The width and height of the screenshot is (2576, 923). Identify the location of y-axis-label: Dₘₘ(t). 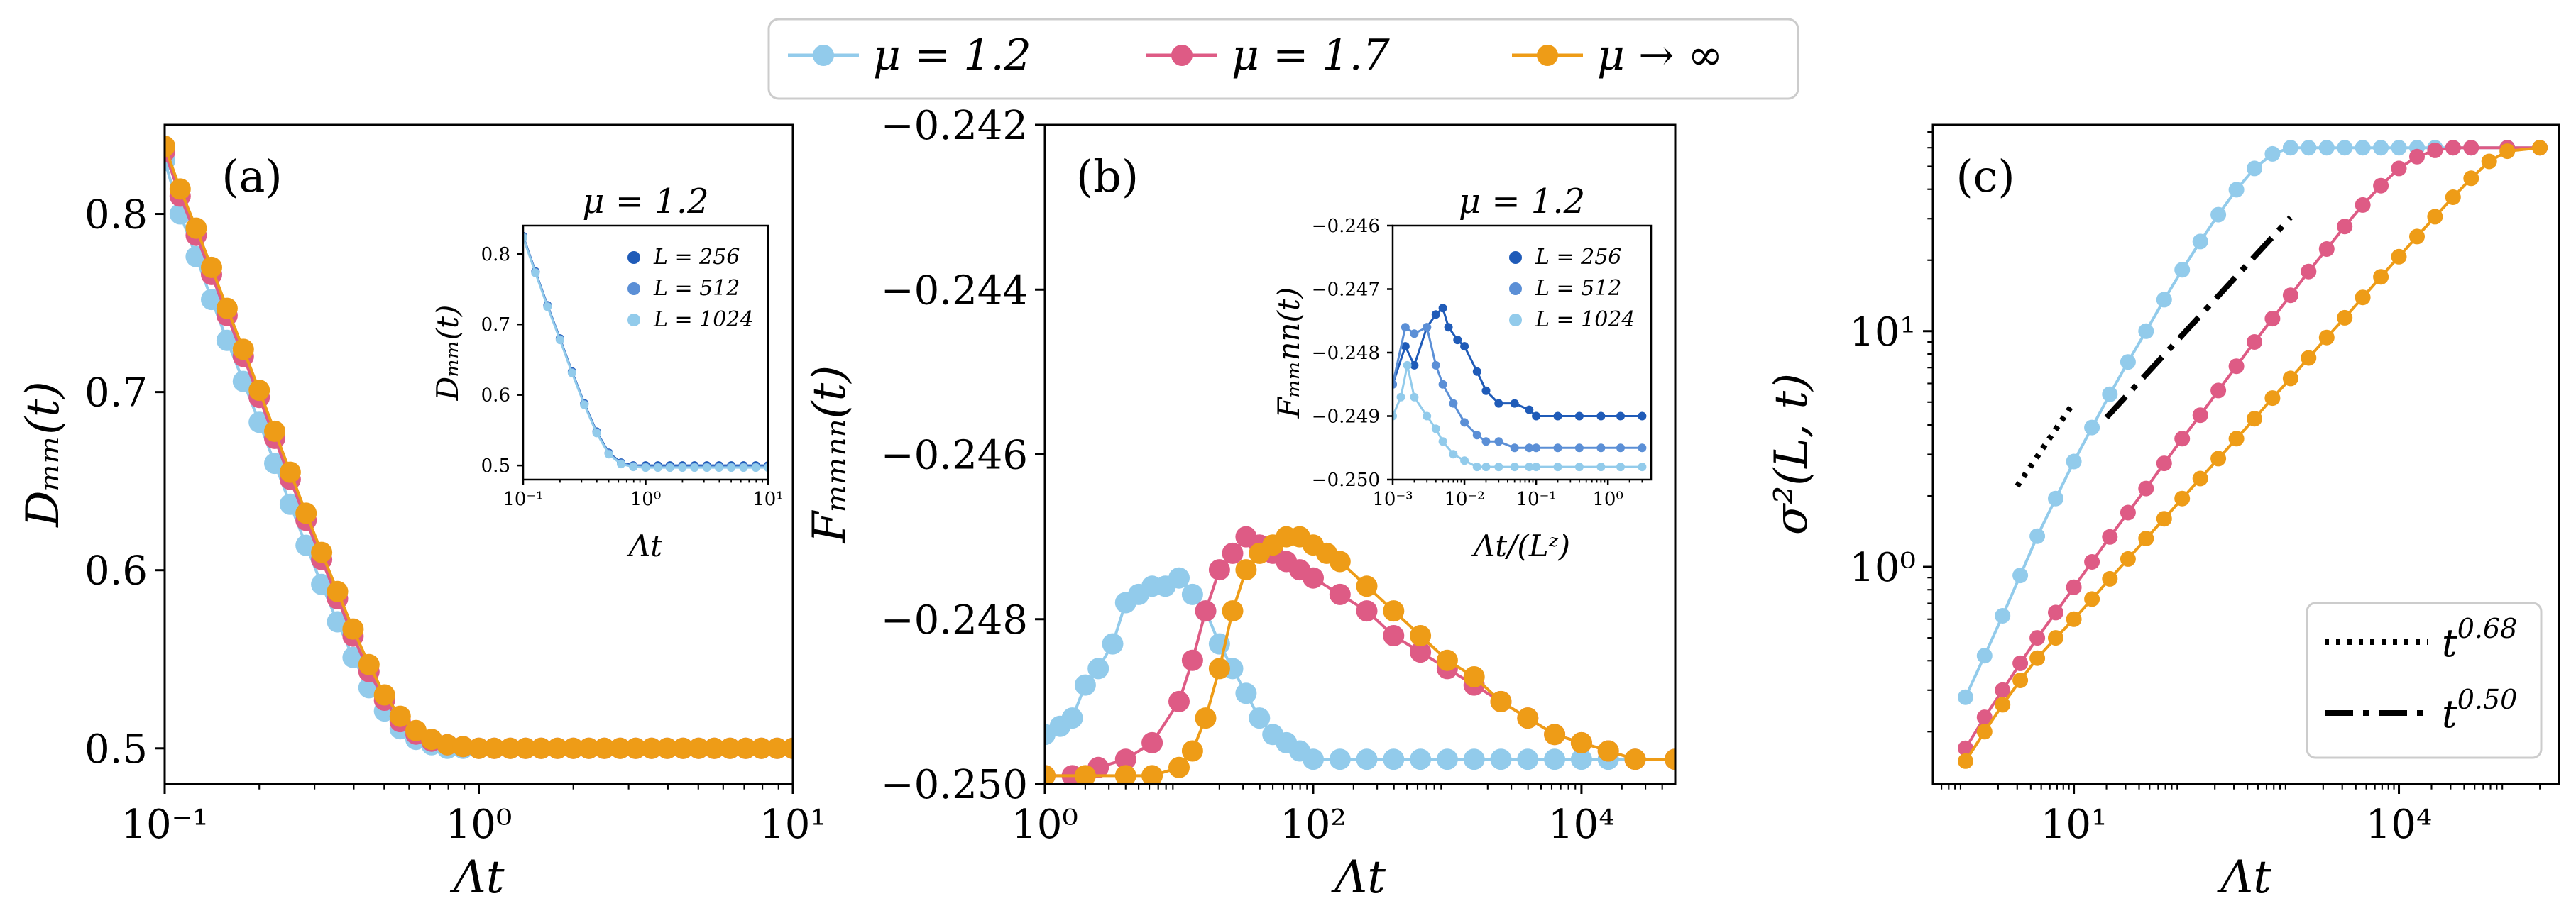
(43, 454).